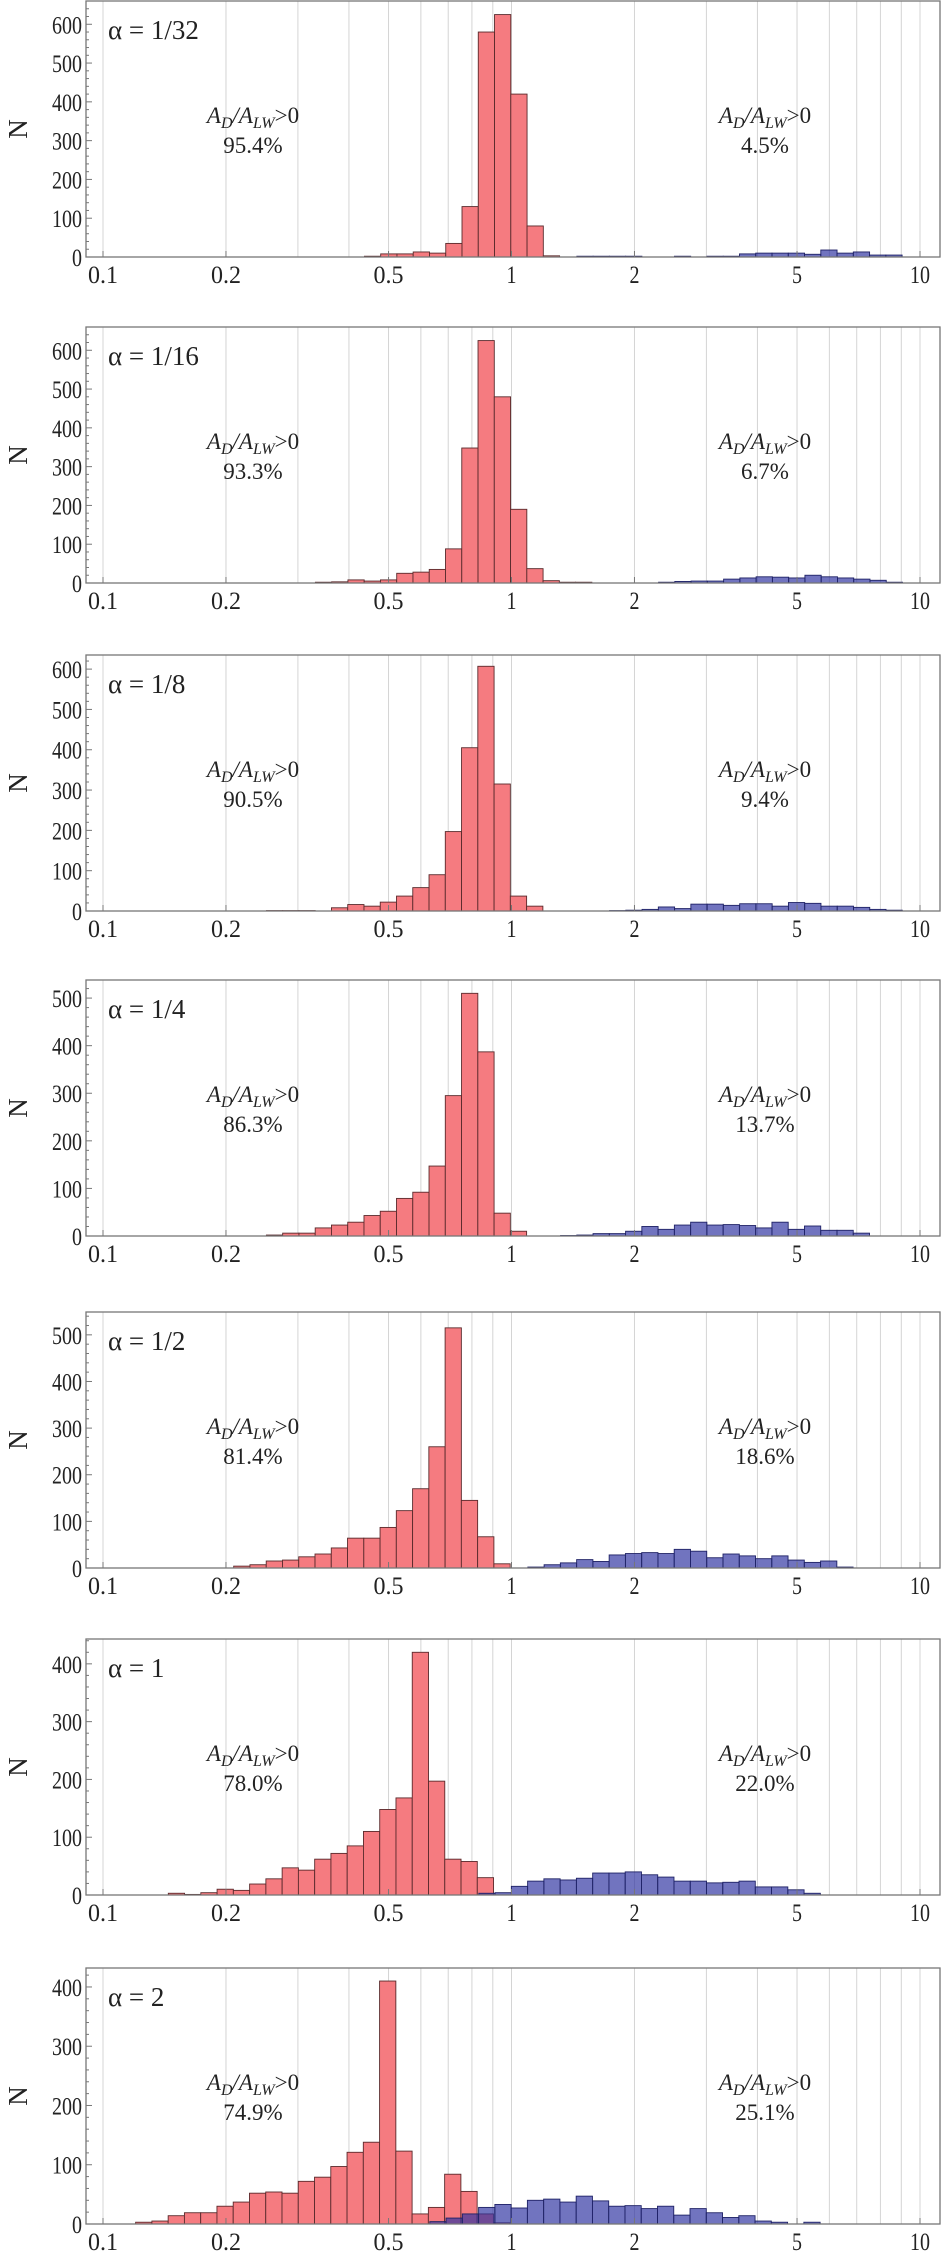 Image resolution: width=942 pixels, height=2264 pixels. I want to click on x-tick-label: 1, so click(512, 1586).